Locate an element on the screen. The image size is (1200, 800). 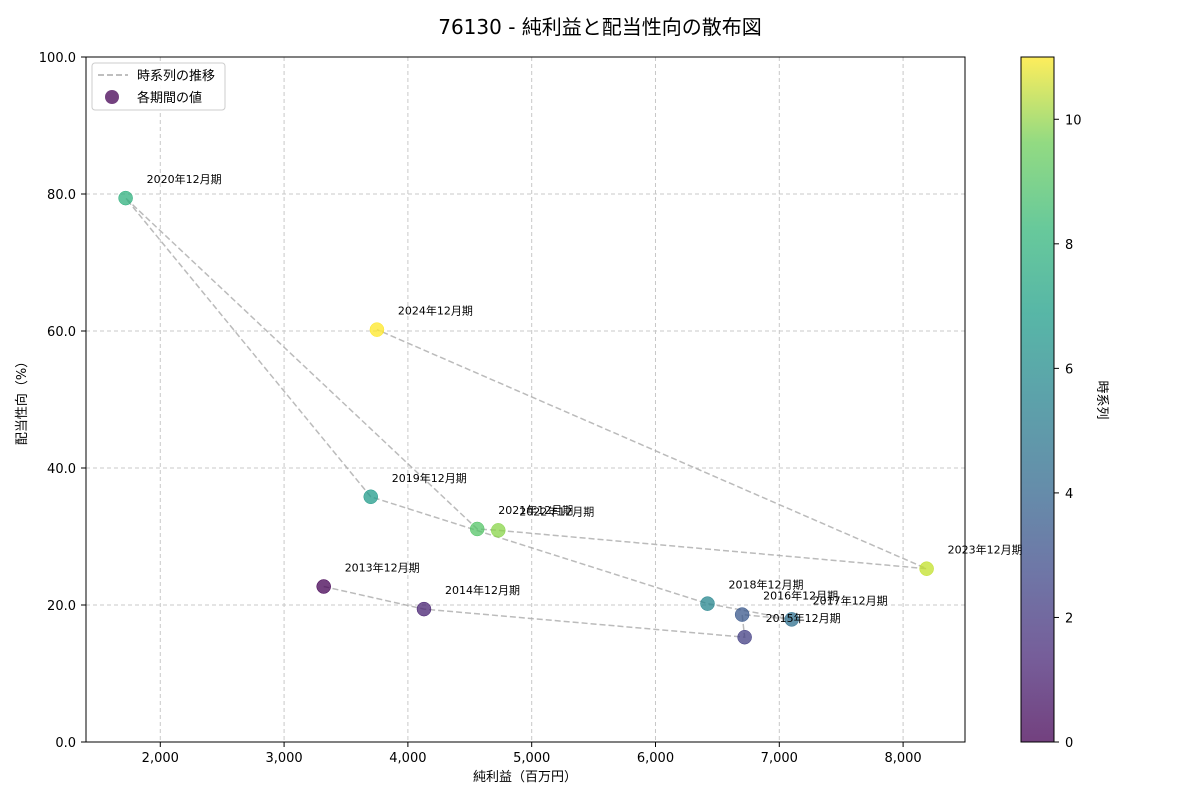
legend-marker-swatch is located at coordinates (112, 97).